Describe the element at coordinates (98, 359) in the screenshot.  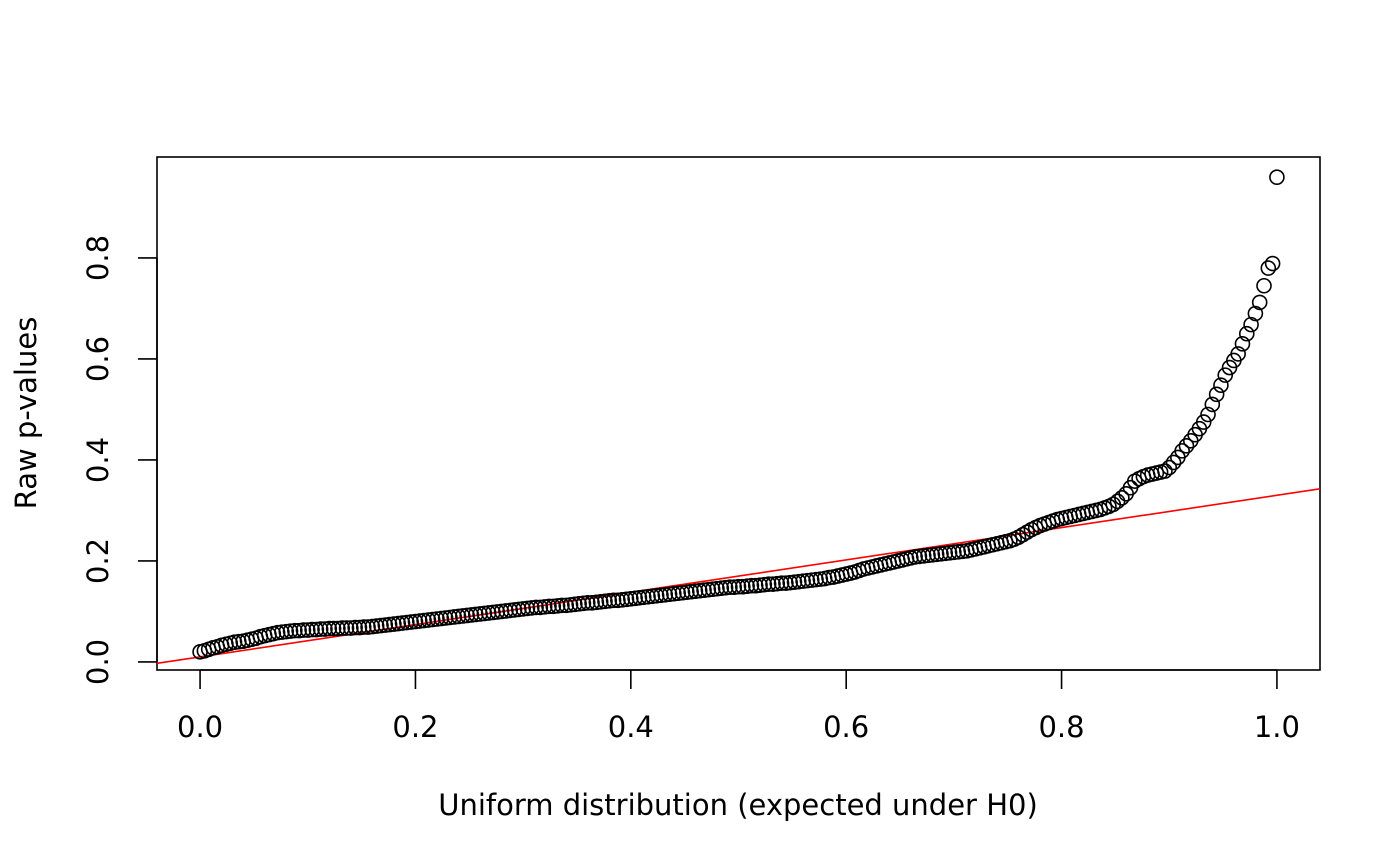
I see `y-tick-label: 0.6` at that location.